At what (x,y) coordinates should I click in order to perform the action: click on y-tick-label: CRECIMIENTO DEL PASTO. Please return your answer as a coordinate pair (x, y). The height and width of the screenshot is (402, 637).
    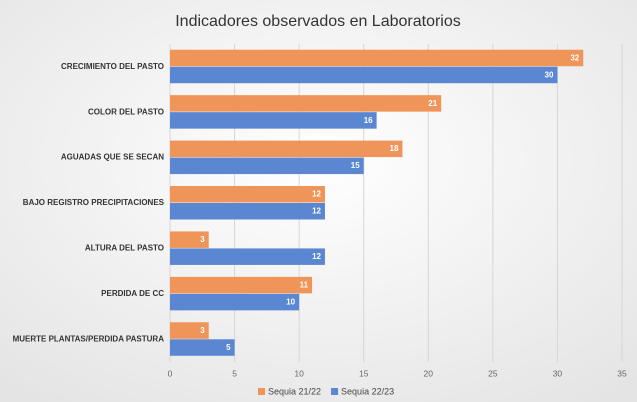
    Looking at the image, I should click on (112, 66).